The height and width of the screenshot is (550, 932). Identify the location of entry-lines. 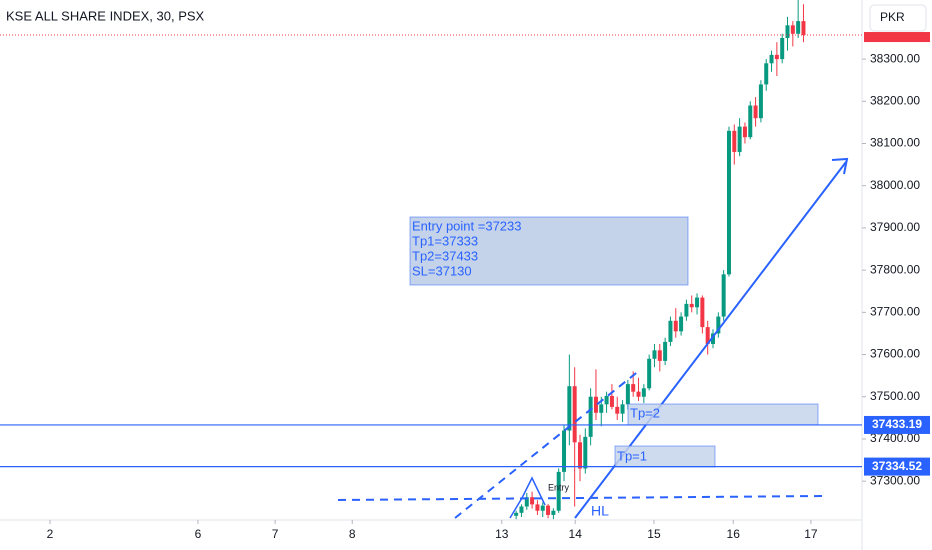
(527, 497).